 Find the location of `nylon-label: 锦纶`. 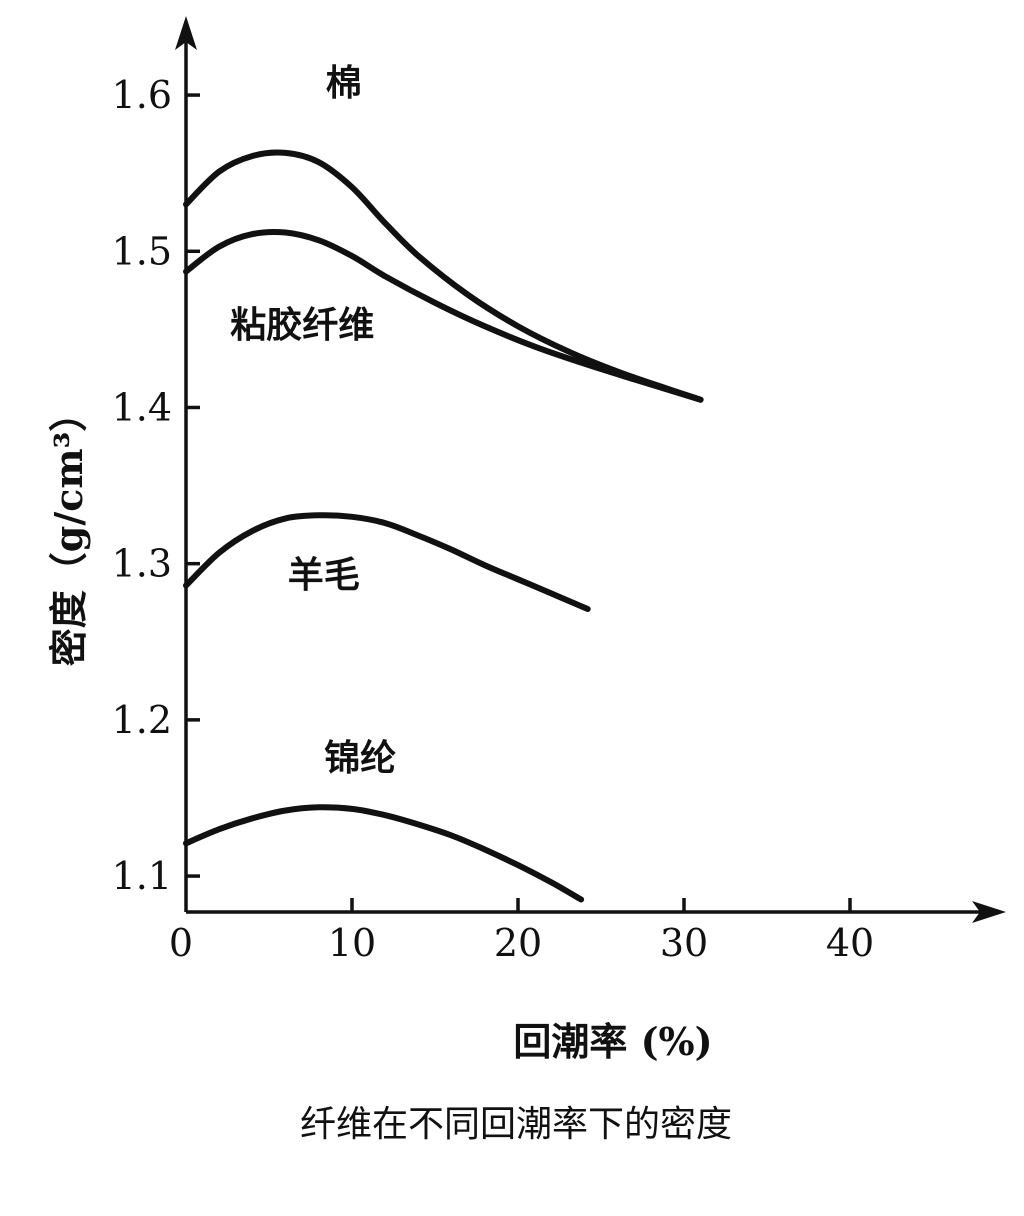

nylon-label: 锦纶 is located at coordinates (360, 758).